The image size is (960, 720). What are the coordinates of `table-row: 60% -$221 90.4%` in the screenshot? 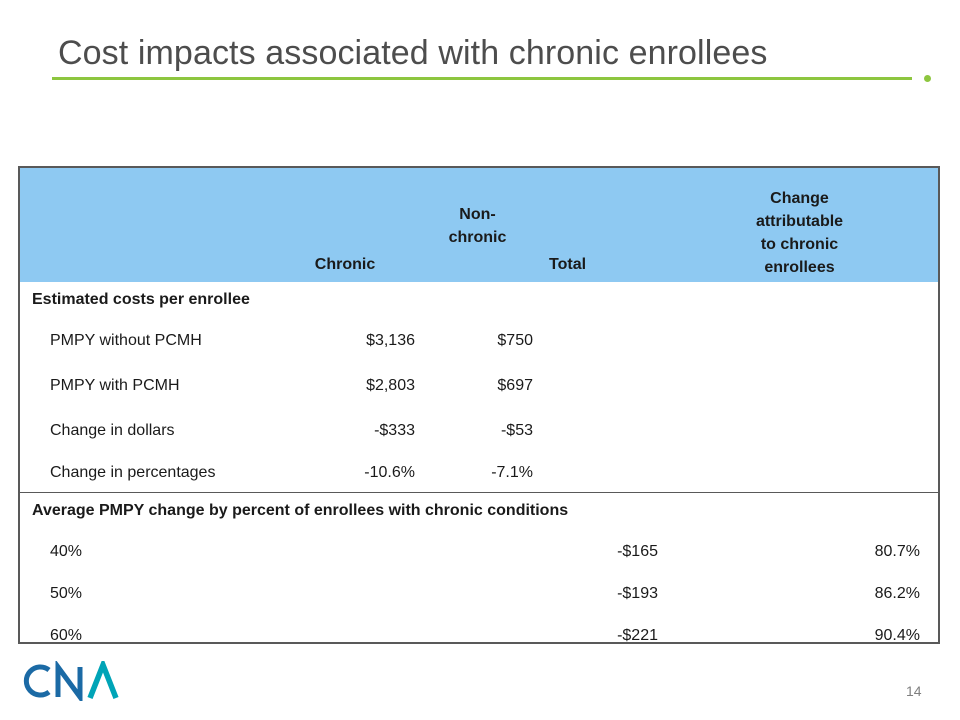 It's located at (479, 635).